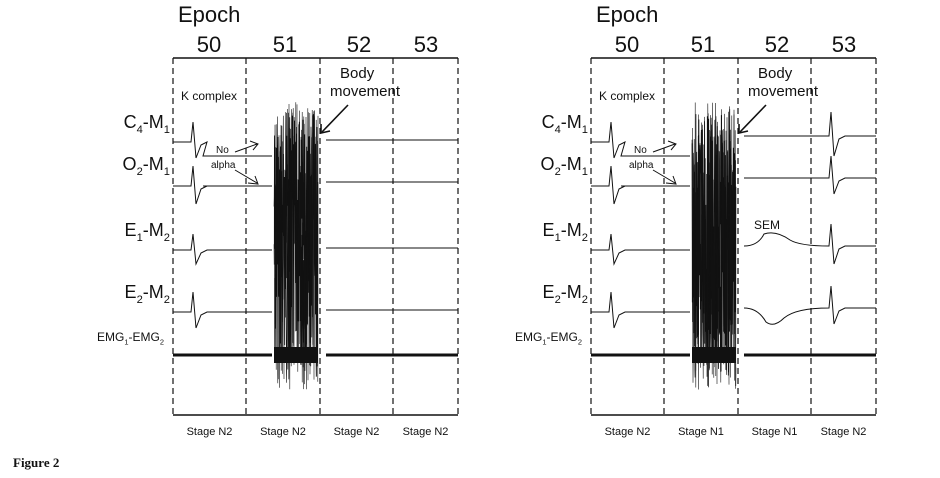 The height and width of the screenshot is (478, 940). I want to click on figure-caption: Figure 2, so click(36, 462).